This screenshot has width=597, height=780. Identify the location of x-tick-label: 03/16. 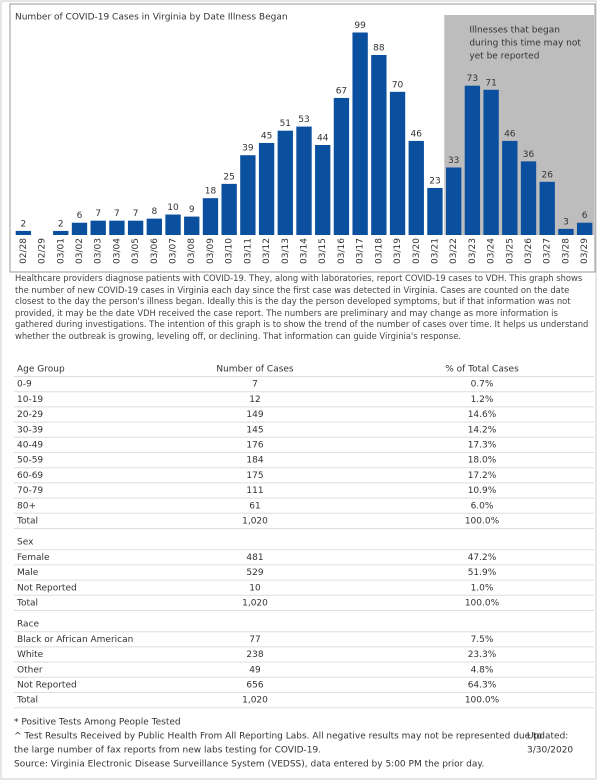
(342, 251).